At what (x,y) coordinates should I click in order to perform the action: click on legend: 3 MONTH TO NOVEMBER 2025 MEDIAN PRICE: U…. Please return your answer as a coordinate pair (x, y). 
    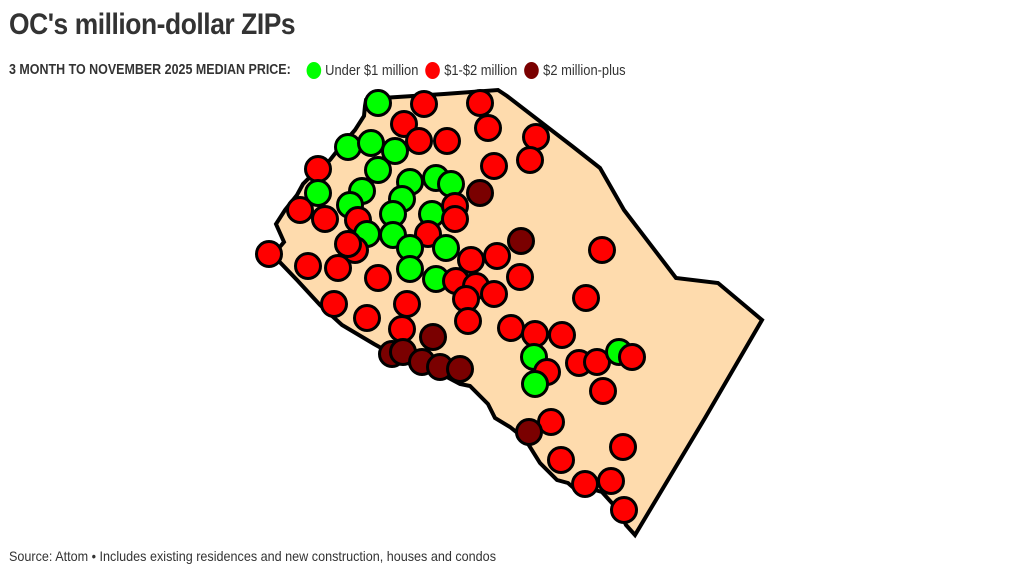
    Looking at the image, I should click on (320, 70).